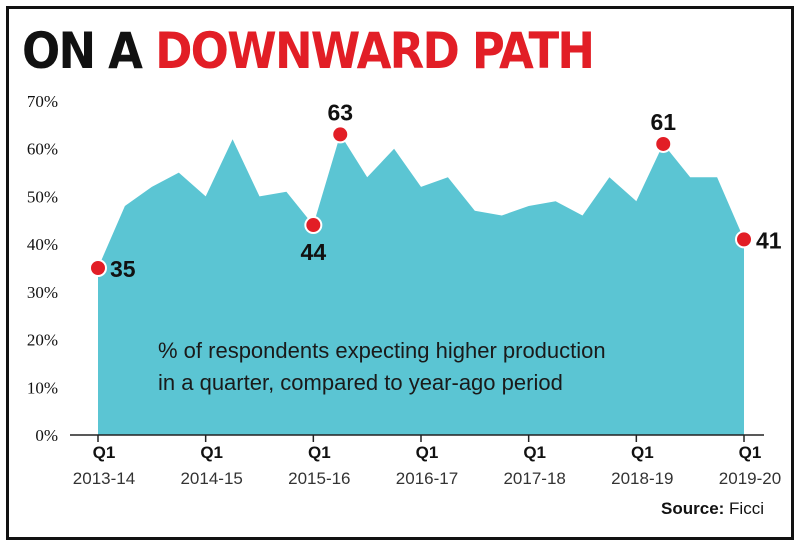 The image size is (800, 546). Describe the element at coordinates (42, 196) in the screenshot. I see `y-tick-label: 50%` at that location.